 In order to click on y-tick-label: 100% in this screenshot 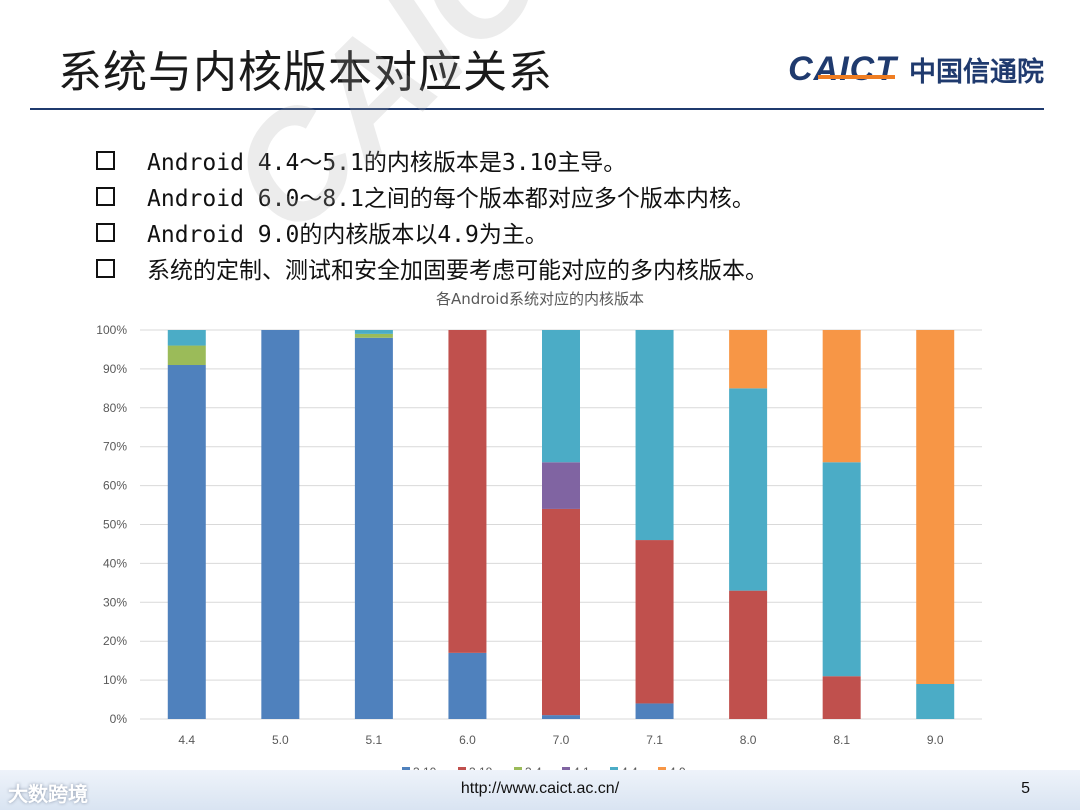, I will do `click(111, 330)`.